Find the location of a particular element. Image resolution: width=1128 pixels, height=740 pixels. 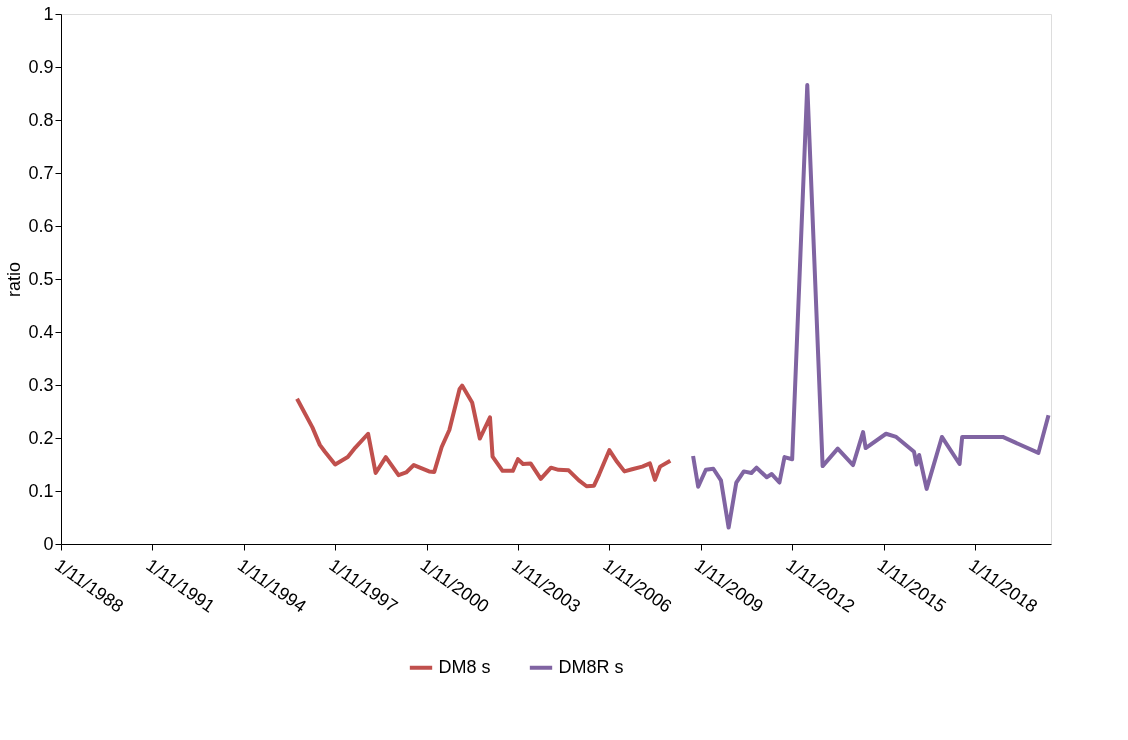

y-tick-label: 0.9 is located at coordinates (41, 66).